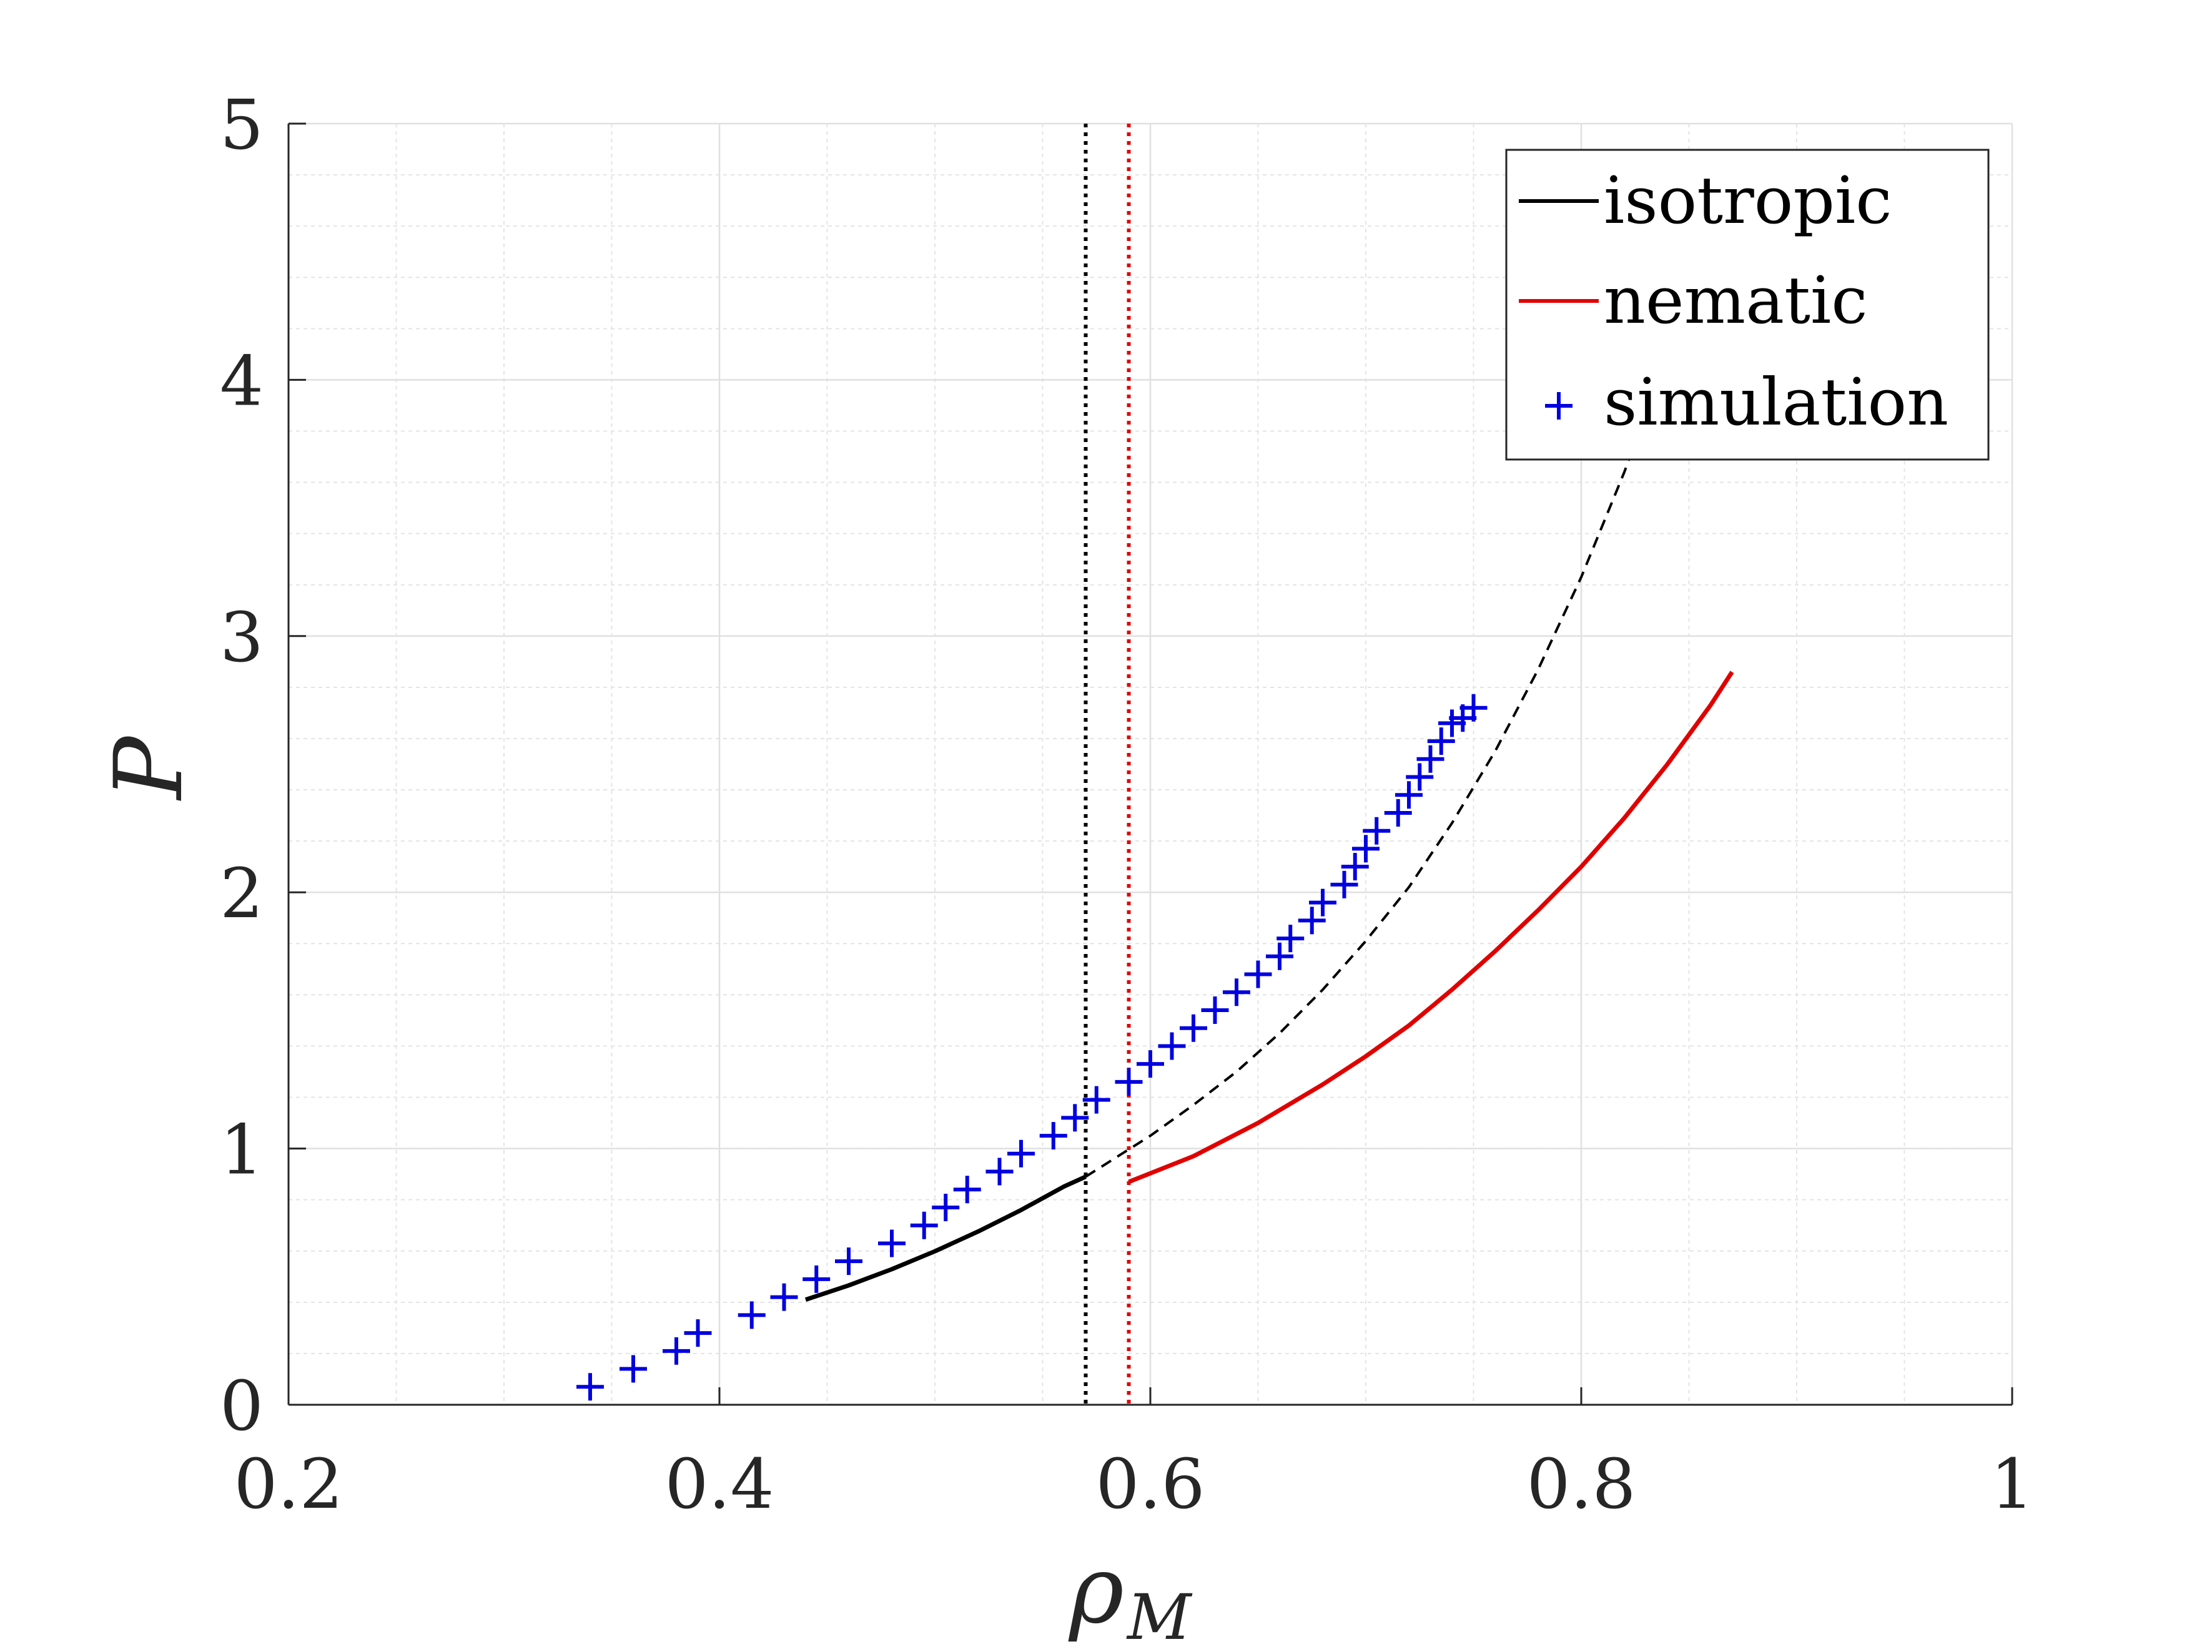 Image resolution: width=2212 pixels, height=1652 pixels. What do you see at coordinates (1431, 927) in the screenshot?
I see `series-line-nematic` at bounding box center [1431, 927].